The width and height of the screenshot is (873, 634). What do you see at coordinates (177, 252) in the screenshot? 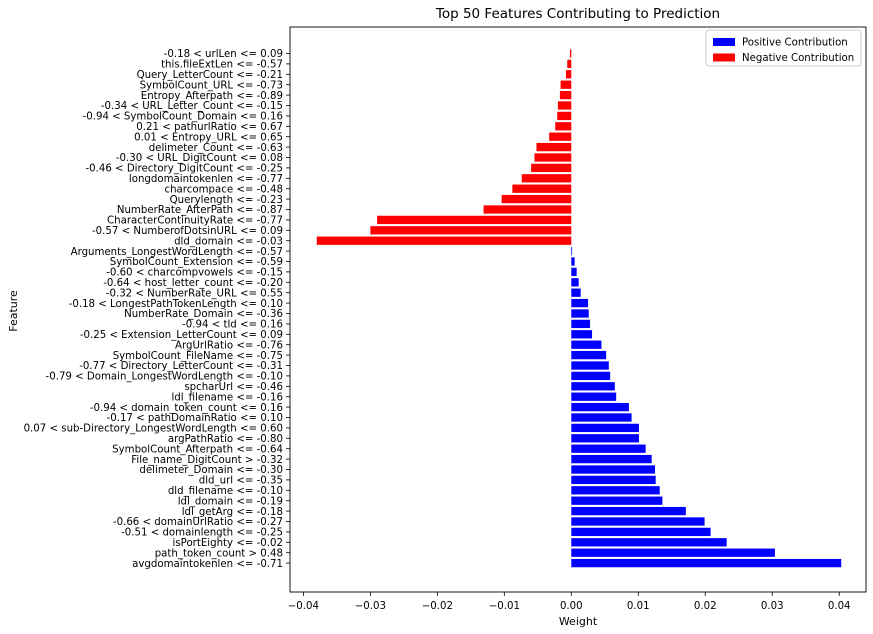
I see `y-tick-label: Arguments_LongestWordLength <= -0.57` at bounding box center [177, 252].